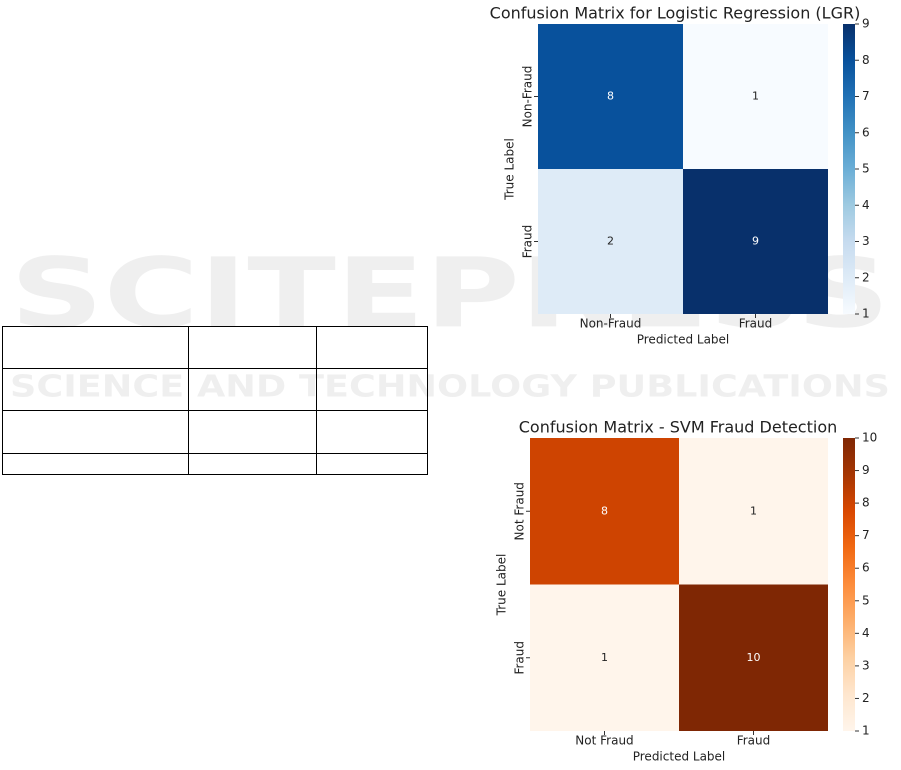  I want to click on cell-label: 10, so click(754, 657).